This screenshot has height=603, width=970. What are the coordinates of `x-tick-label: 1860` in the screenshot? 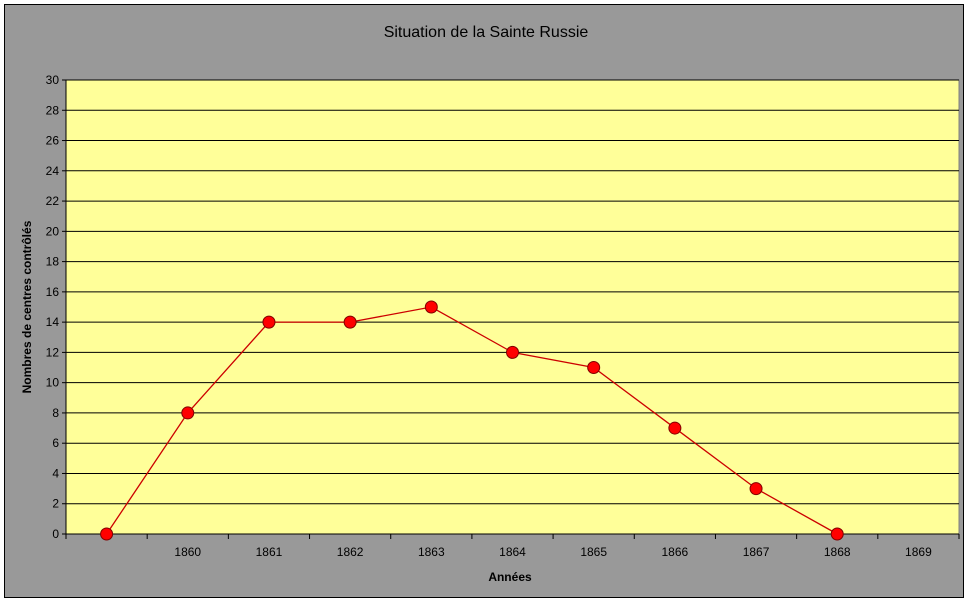 It's located at (187, 552).